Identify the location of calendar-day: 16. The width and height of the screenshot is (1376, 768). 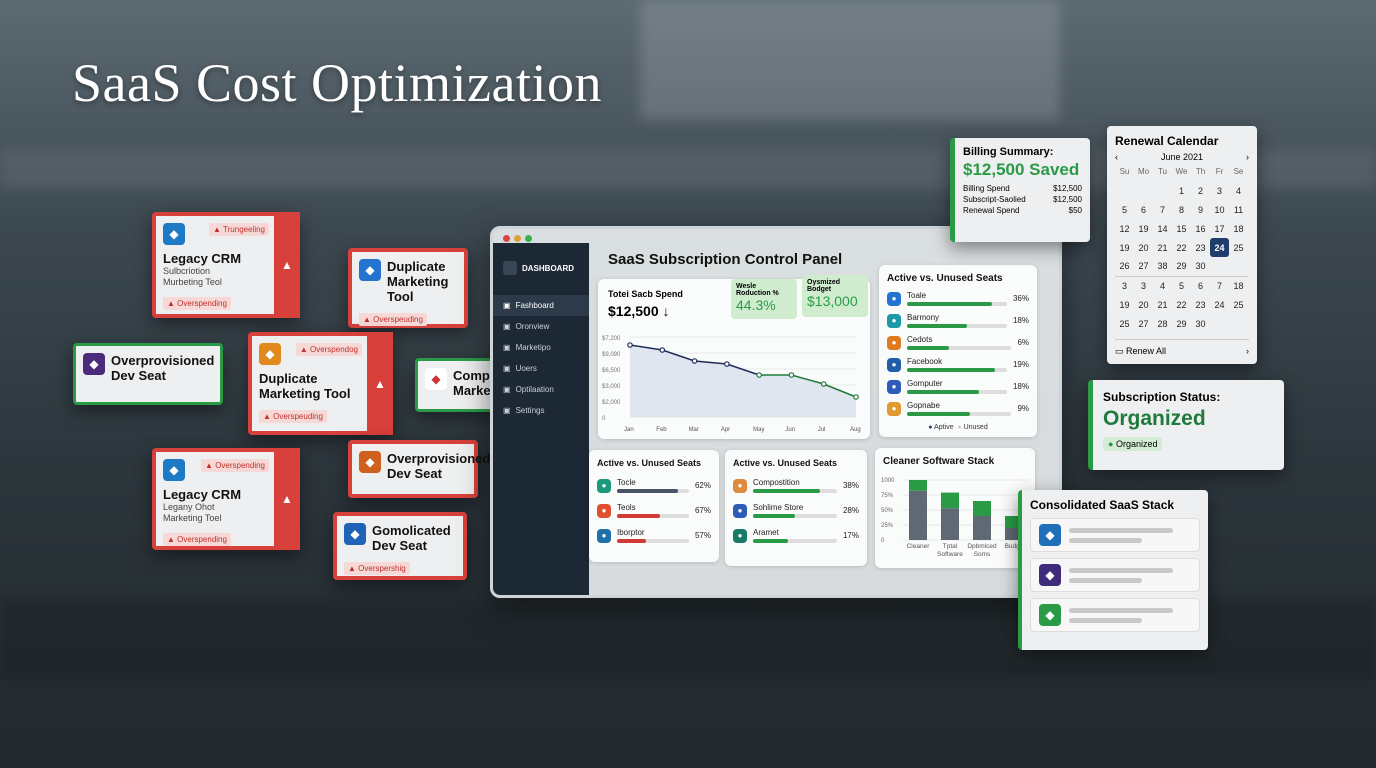
(1200, 228).